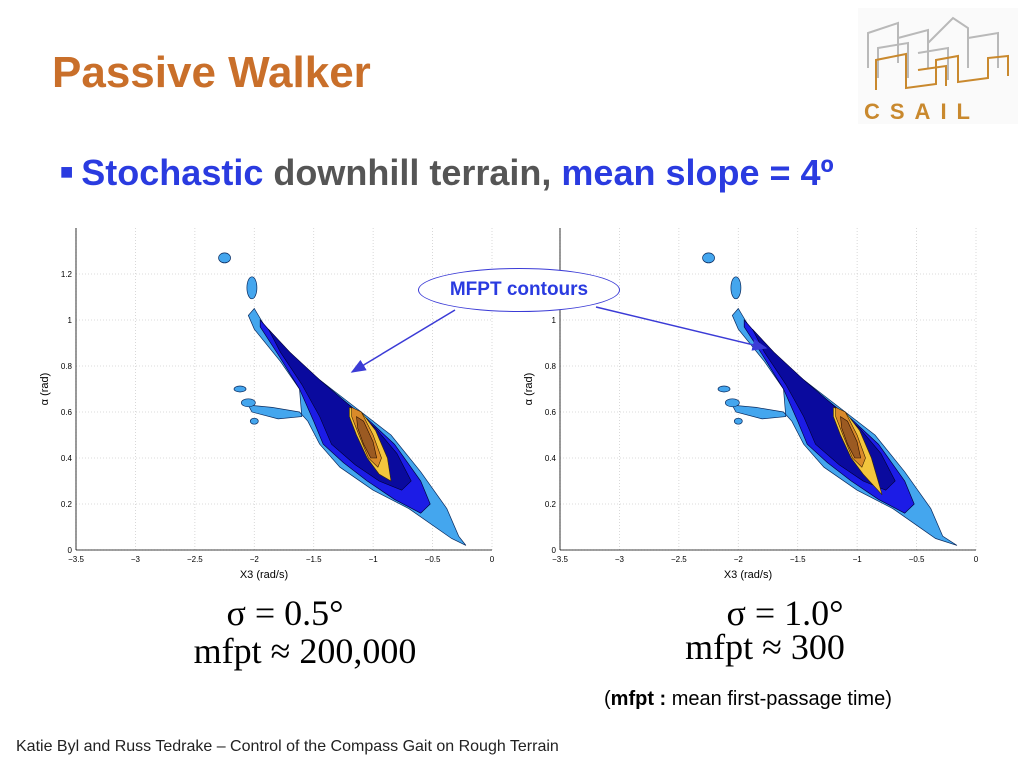  Describe the element at coordinates (305, 651) in the screenshot. I see `left-mfpt-caption: mfpt ≈ 200,000` at that location.